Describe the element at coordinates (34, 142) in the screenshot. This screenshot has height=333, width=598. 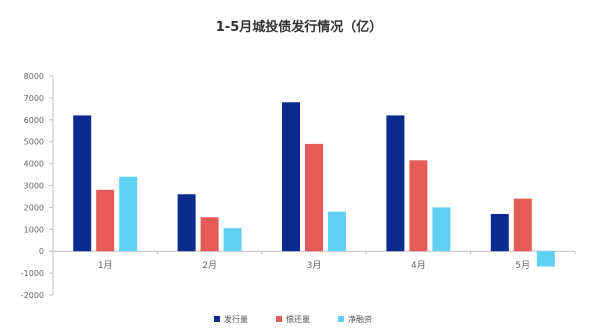
I see `y-tick-label: 5000` at that location.